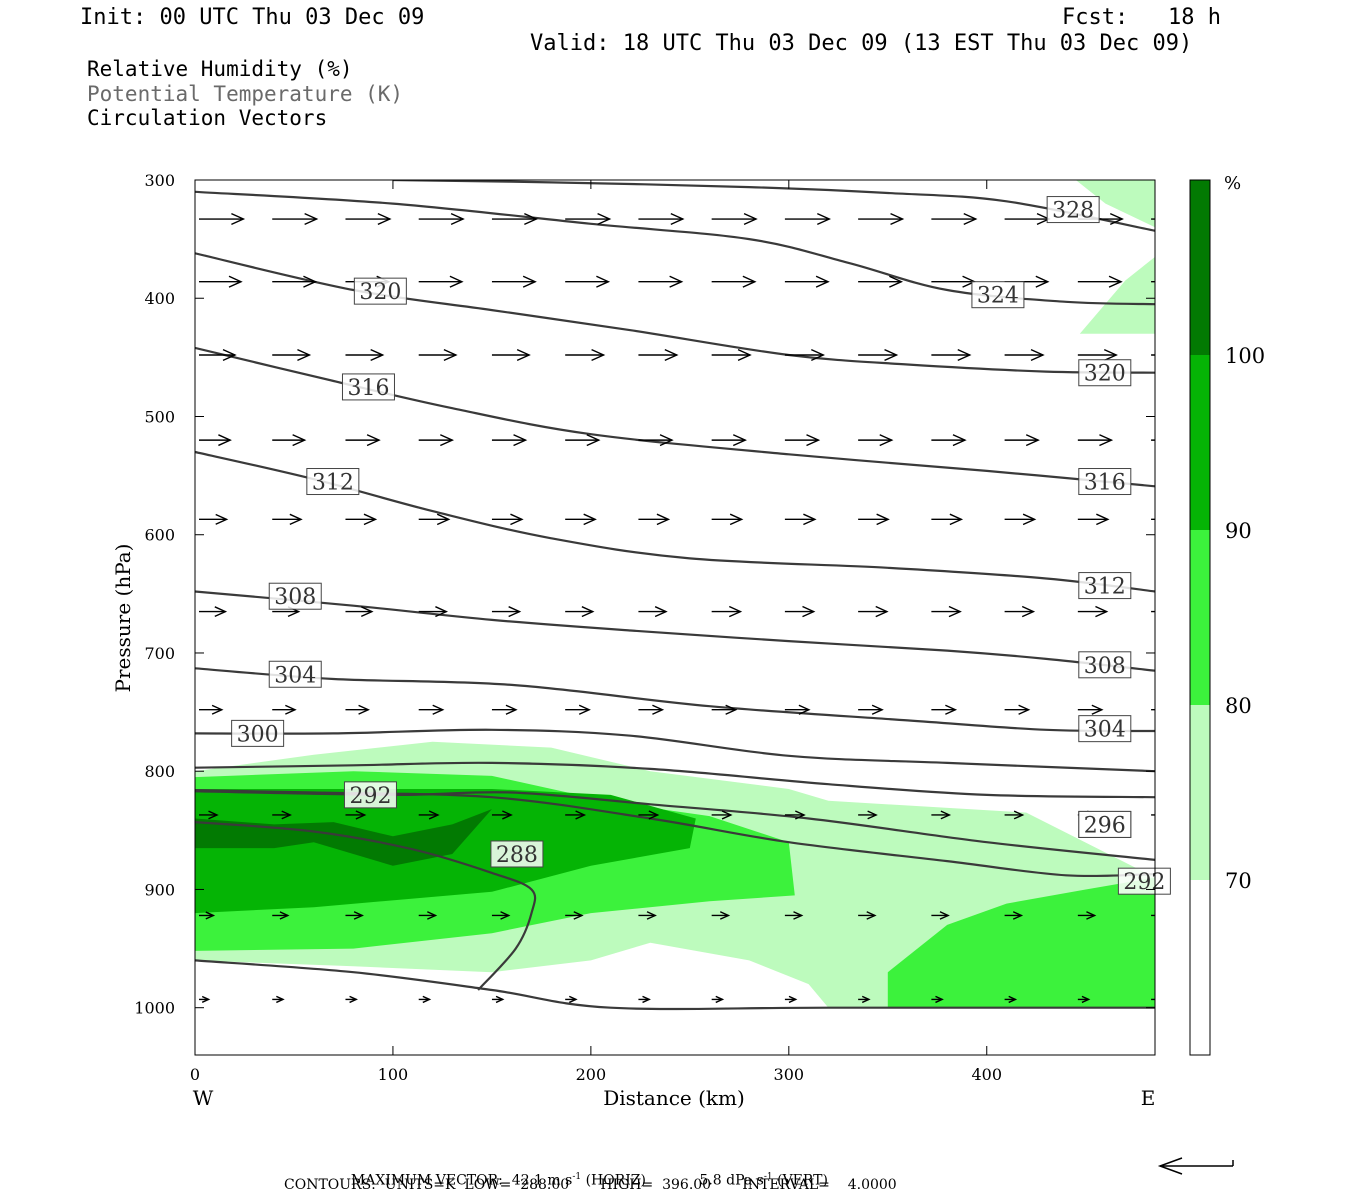  I want to click on theta-label-292: 292, so click(1144, 881).